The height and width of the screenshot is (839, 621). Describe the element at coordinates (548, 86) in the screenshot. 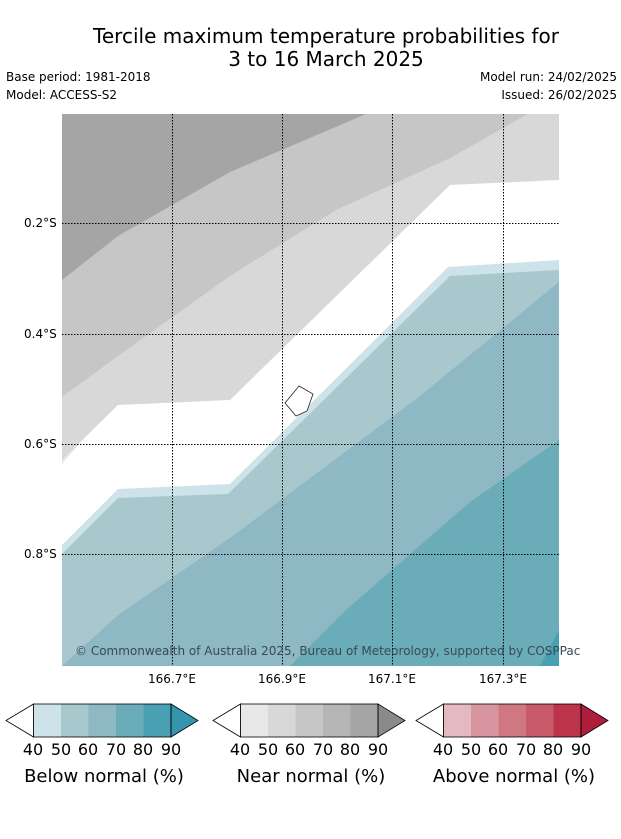

I see `meta-right: Model run: 24/02/2025 Issued: 26/02/2025` at that location.